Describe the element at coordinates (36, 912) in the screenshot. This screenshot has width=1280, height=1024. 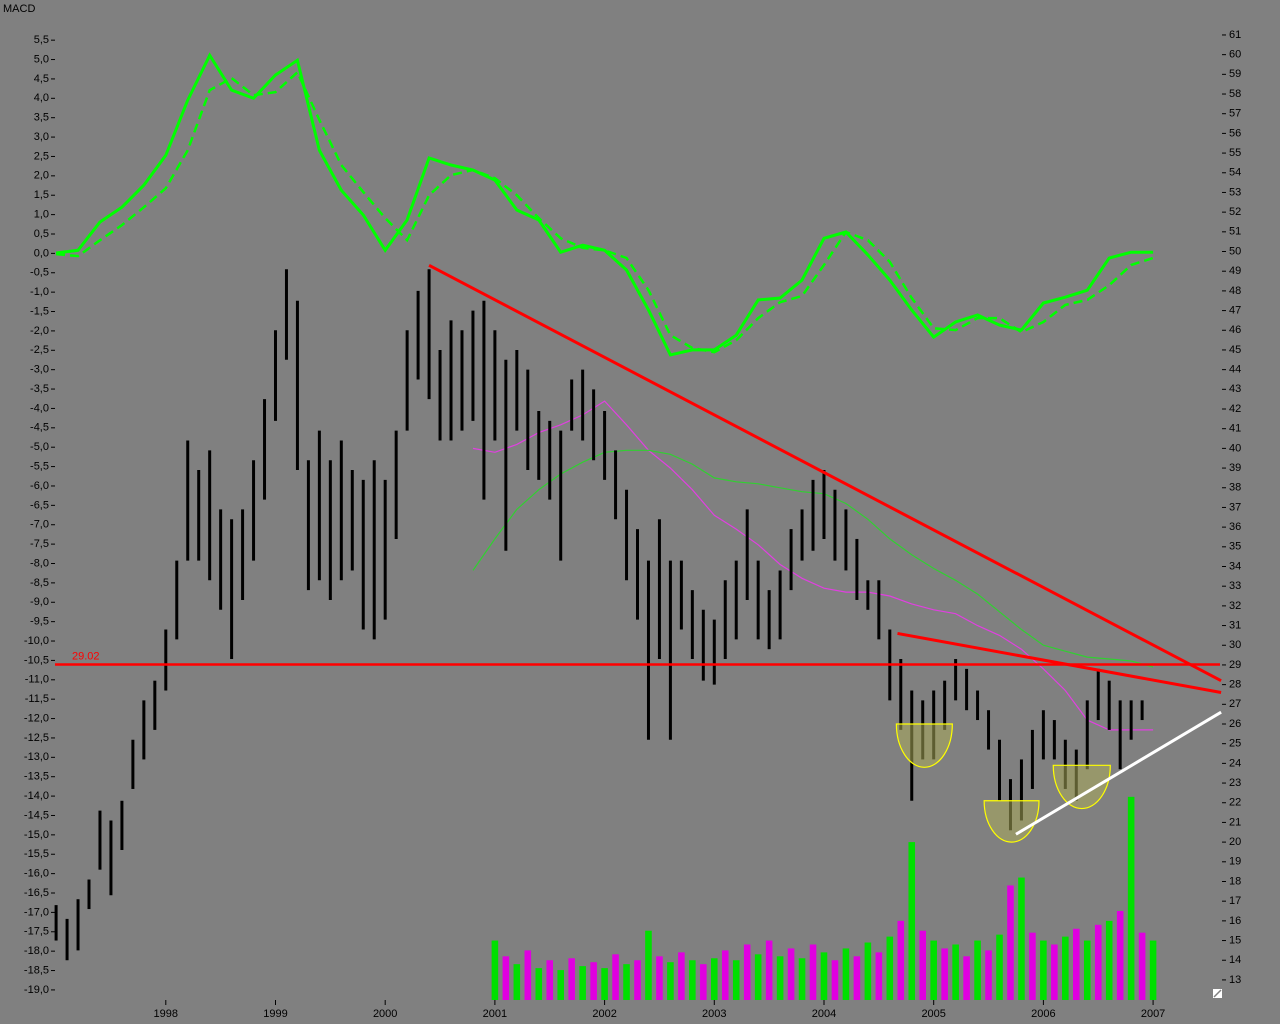
I see `y-tick-label: -17,0` at that location.